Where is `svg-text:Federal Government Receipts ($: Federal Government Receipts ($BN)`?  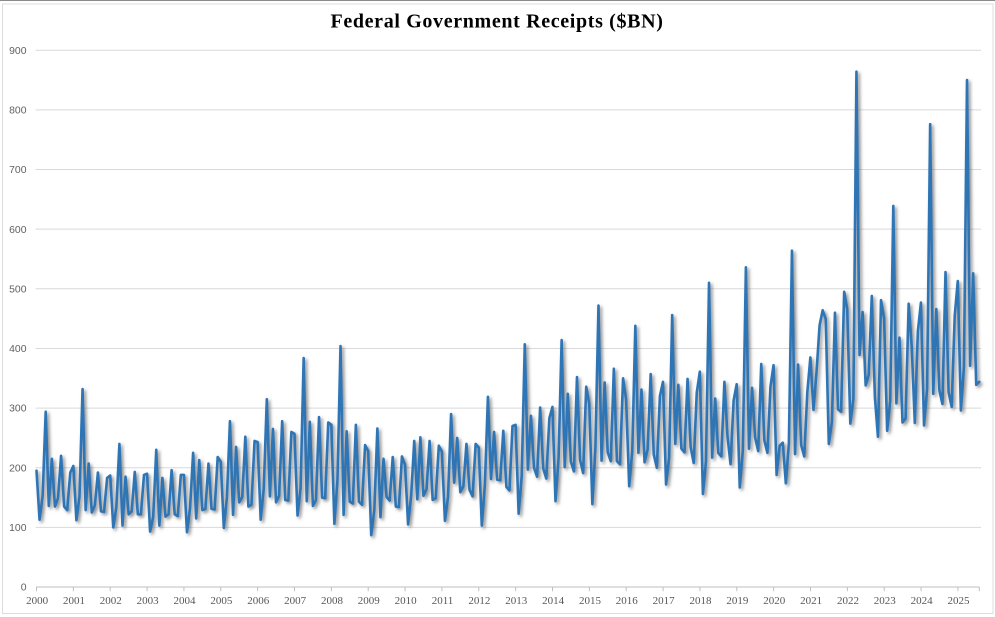
svg-text:Federal Government Receipts ($: Federal Government Receipts ($BN) is located at coordinates (496, 22).